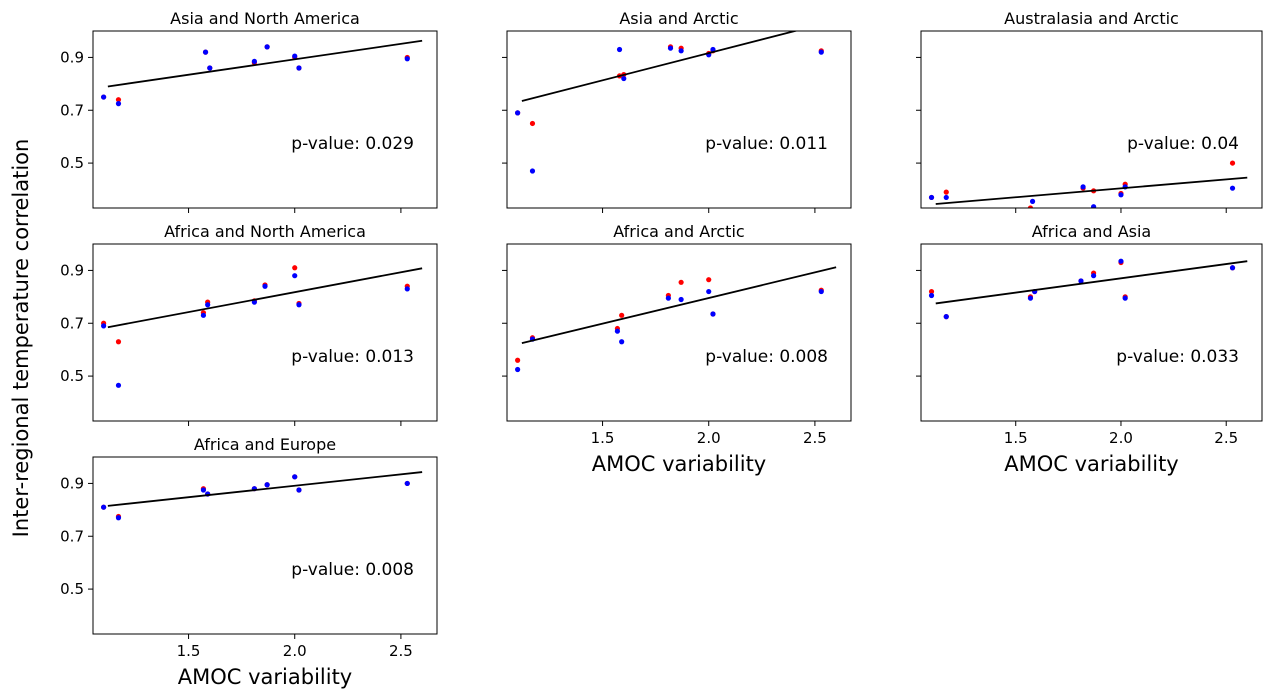 The width and height of the screenshot is (1272, 690). I want to click on panel-title: Australasia and Arctic, so click(1091, 18).